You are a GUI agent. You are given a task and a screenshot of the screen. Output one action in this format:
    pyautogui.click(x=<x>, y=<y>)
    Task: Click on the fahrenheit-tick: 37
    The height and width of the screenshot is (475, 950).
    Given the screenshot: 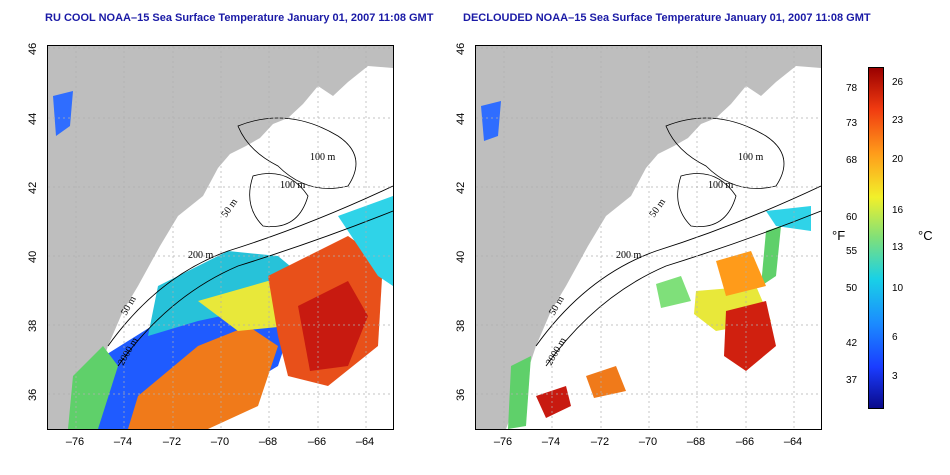 What is the action you would take?
    pyautogui.click(x=851, y=380)
    